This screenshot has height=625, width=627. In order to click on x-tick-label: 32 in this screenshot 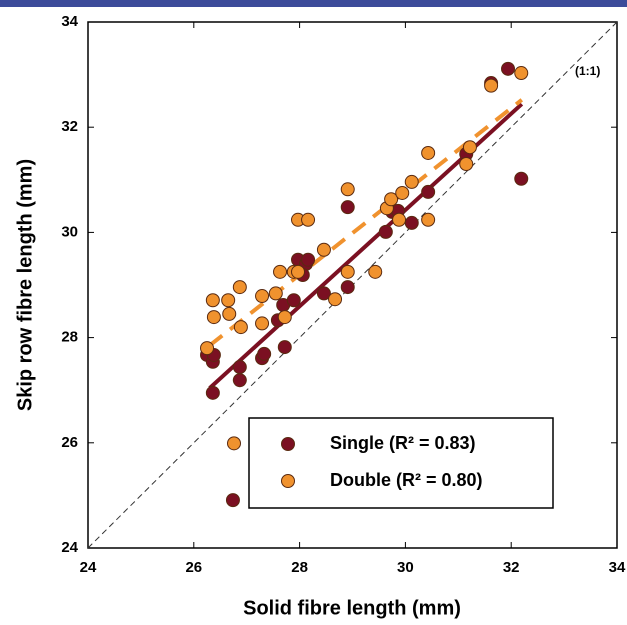, I will do `click(511, 567)`.